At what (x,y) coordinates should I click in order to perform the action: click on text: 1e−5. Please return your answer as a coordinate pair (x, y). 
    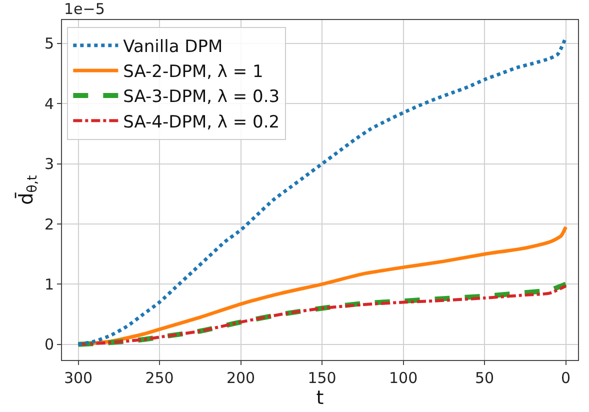
    Looking at the image, I should click on (84, 9).